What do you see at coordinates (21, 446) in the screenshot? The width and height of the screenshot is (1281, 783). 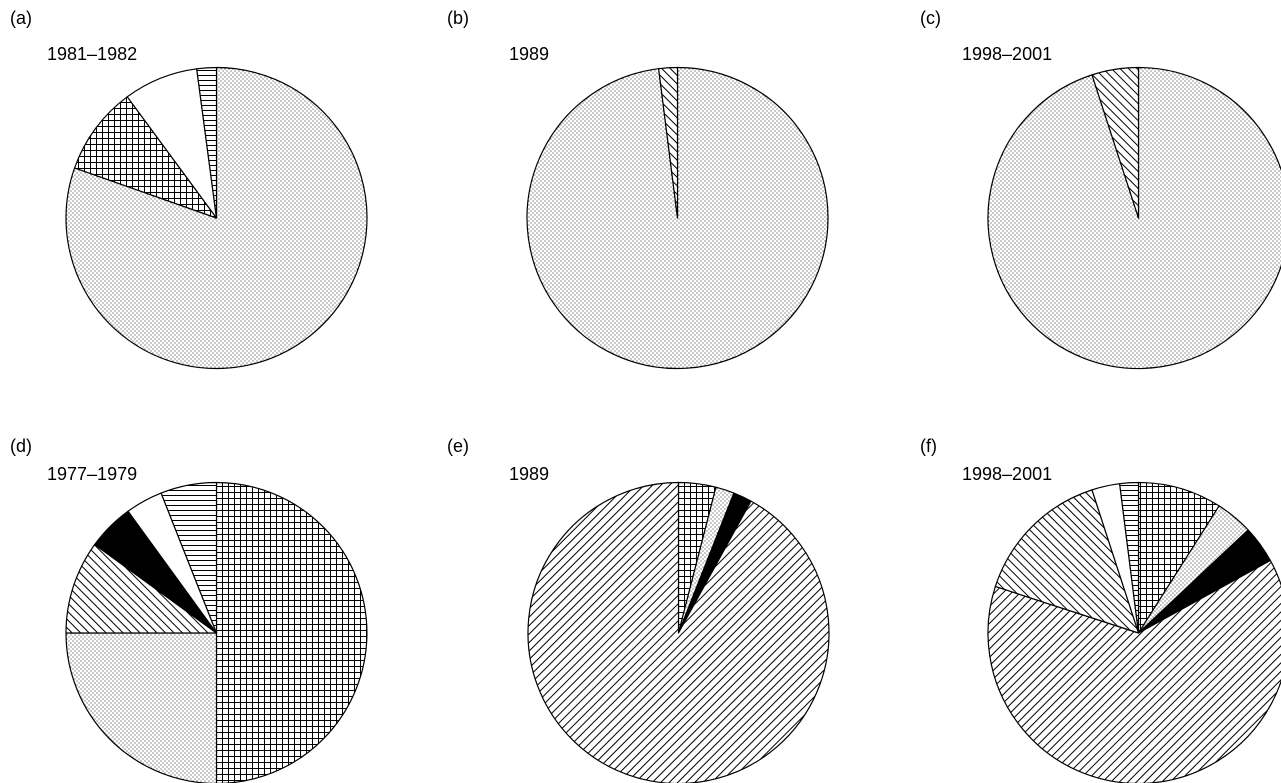 I see `panel-label: (d)` at bounding box center [21, 446].